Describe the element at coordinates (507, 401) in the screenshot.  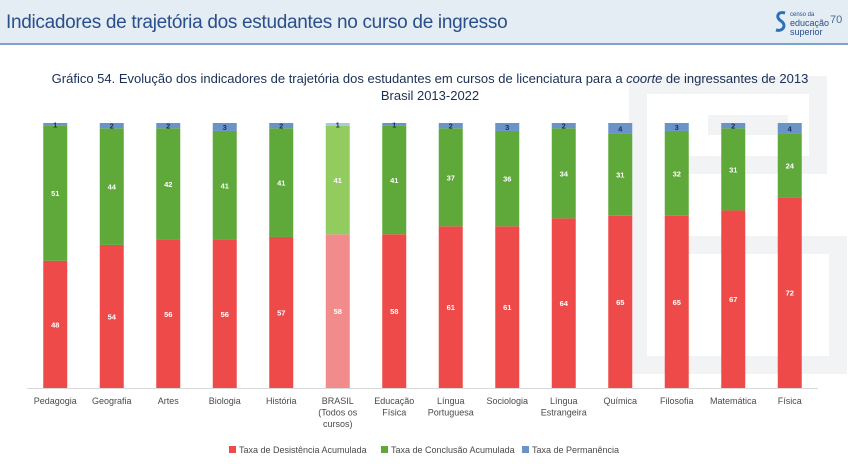
I see `category-label: Sociologia` at that location.